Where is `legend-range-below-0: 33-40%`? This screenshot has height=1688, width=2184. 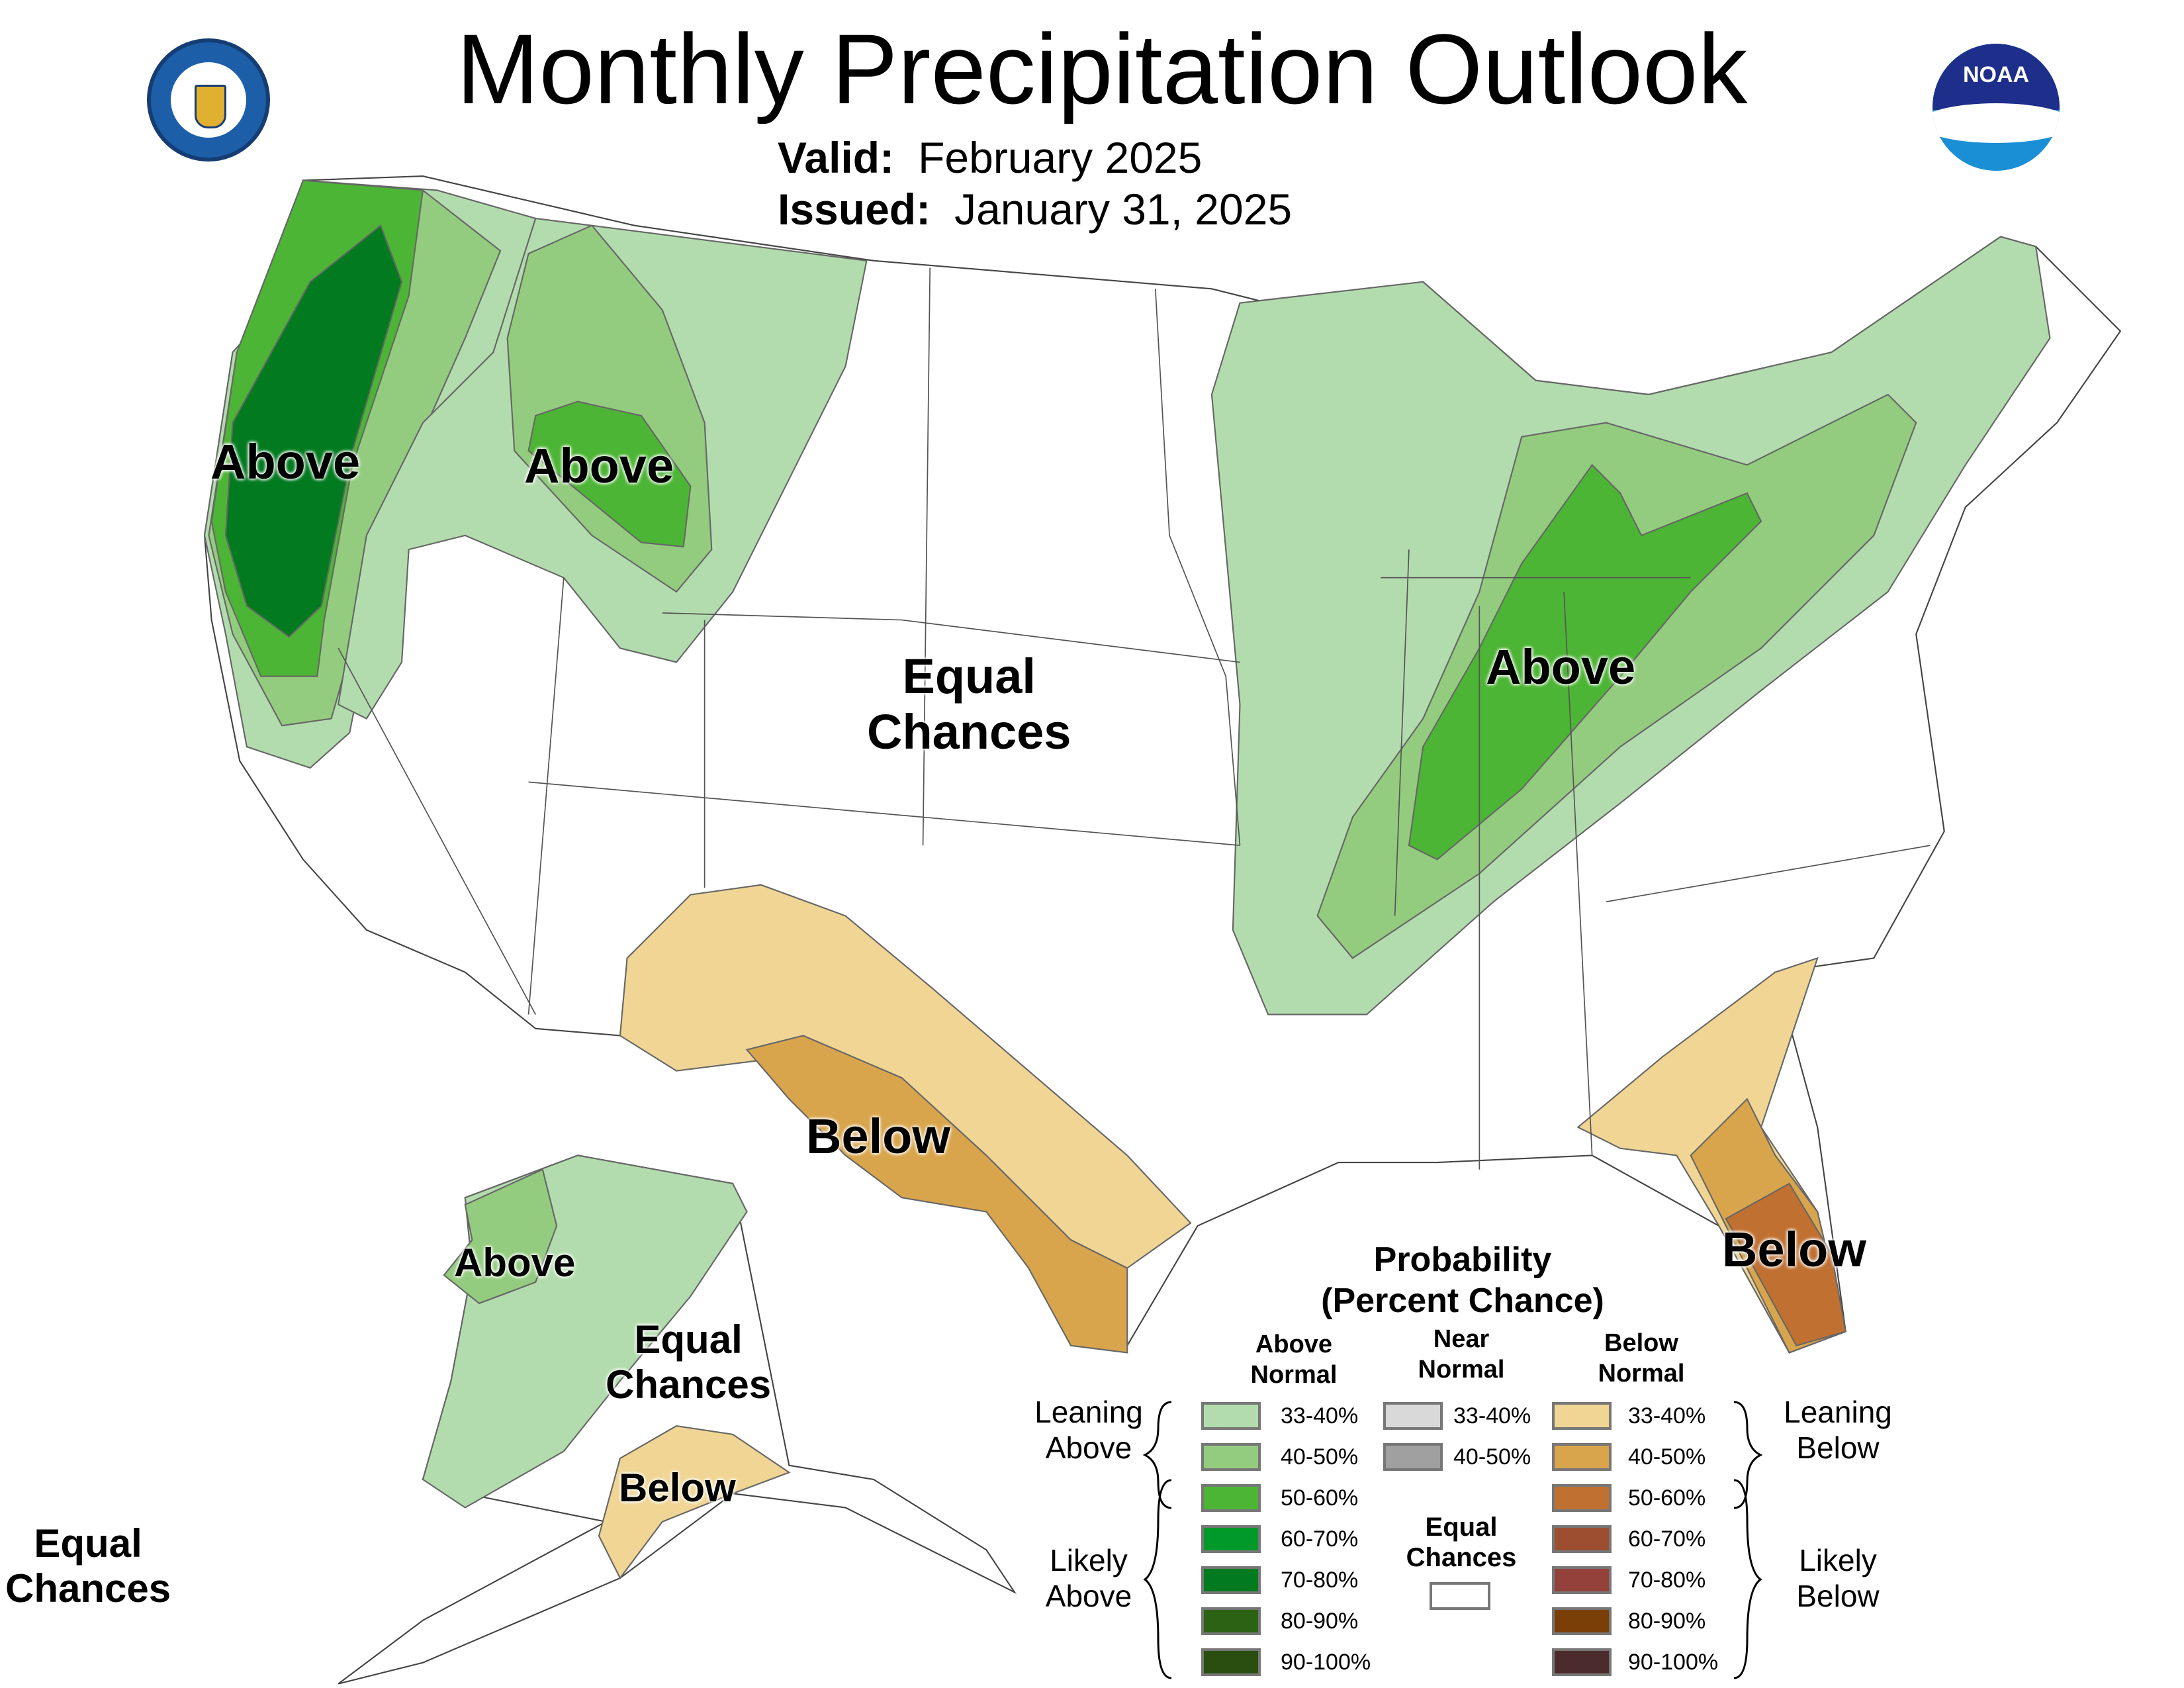 legend-range-below-0: 33-40% is located at coordinates (1667, 1416).